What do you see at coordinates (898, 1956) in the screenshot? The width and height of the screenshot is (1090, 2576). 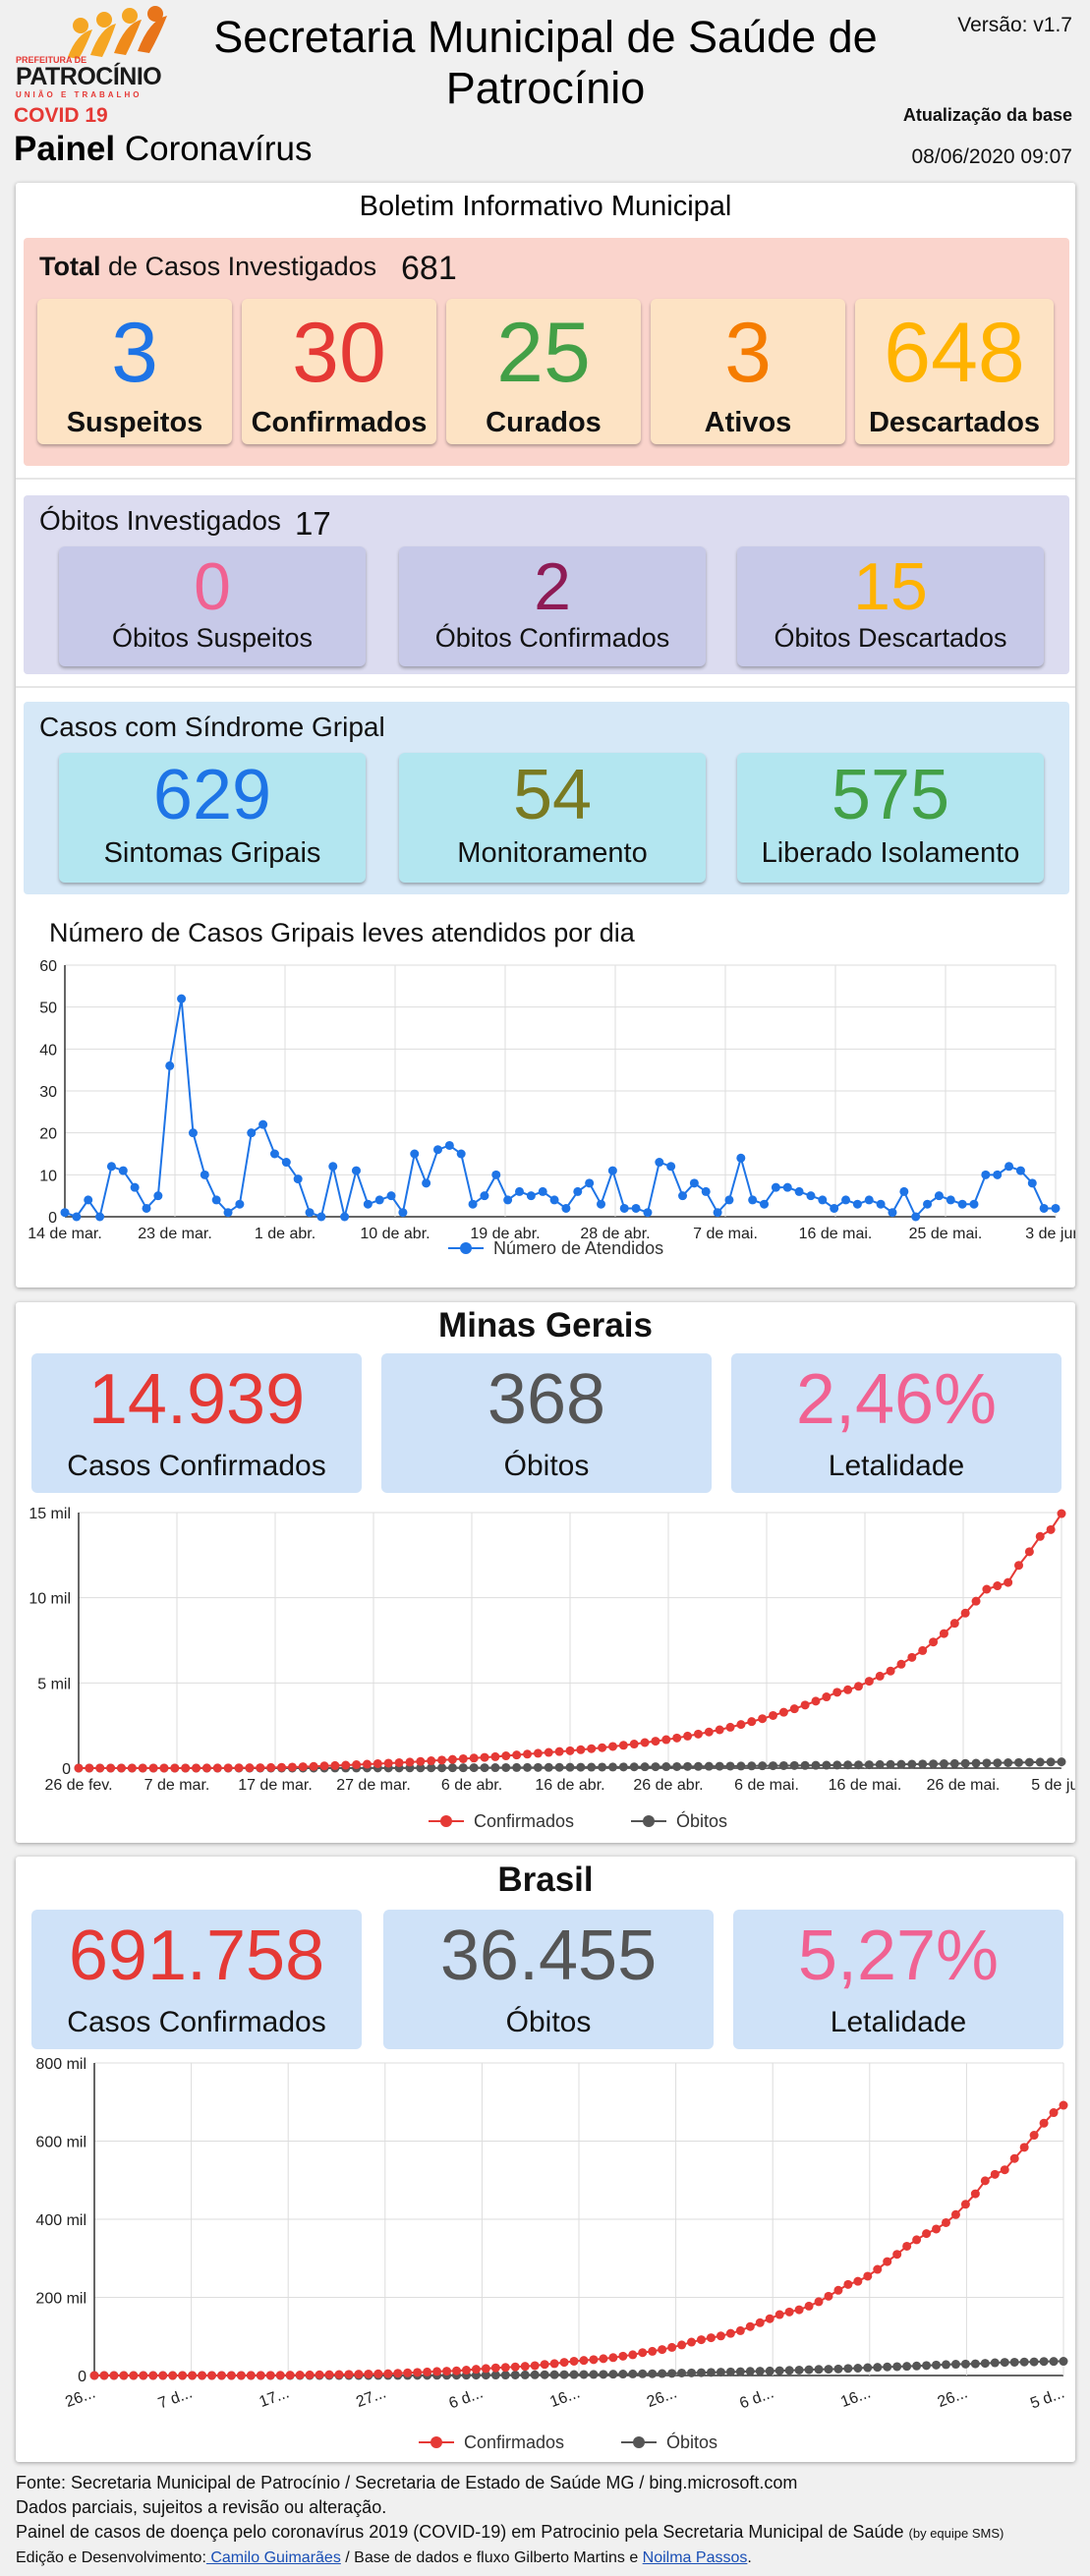 I see `br-card-letalidade-value: 5,27%` at bounding box center [898, 1956].